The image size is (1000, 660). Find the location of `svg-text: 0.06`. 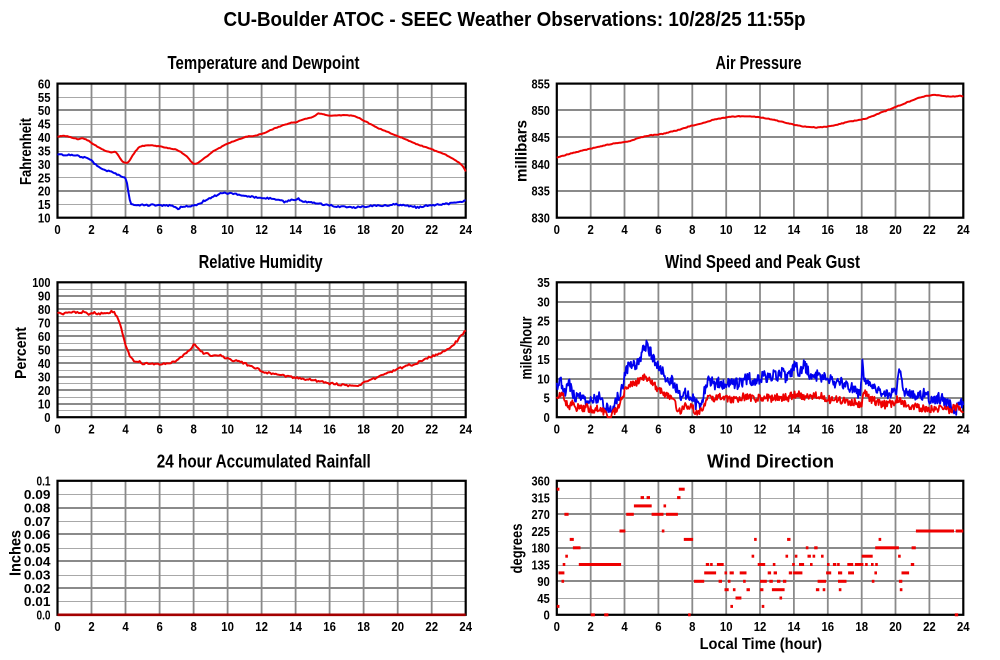

svg-text: 0.06 is located at coordinates (37, 535).